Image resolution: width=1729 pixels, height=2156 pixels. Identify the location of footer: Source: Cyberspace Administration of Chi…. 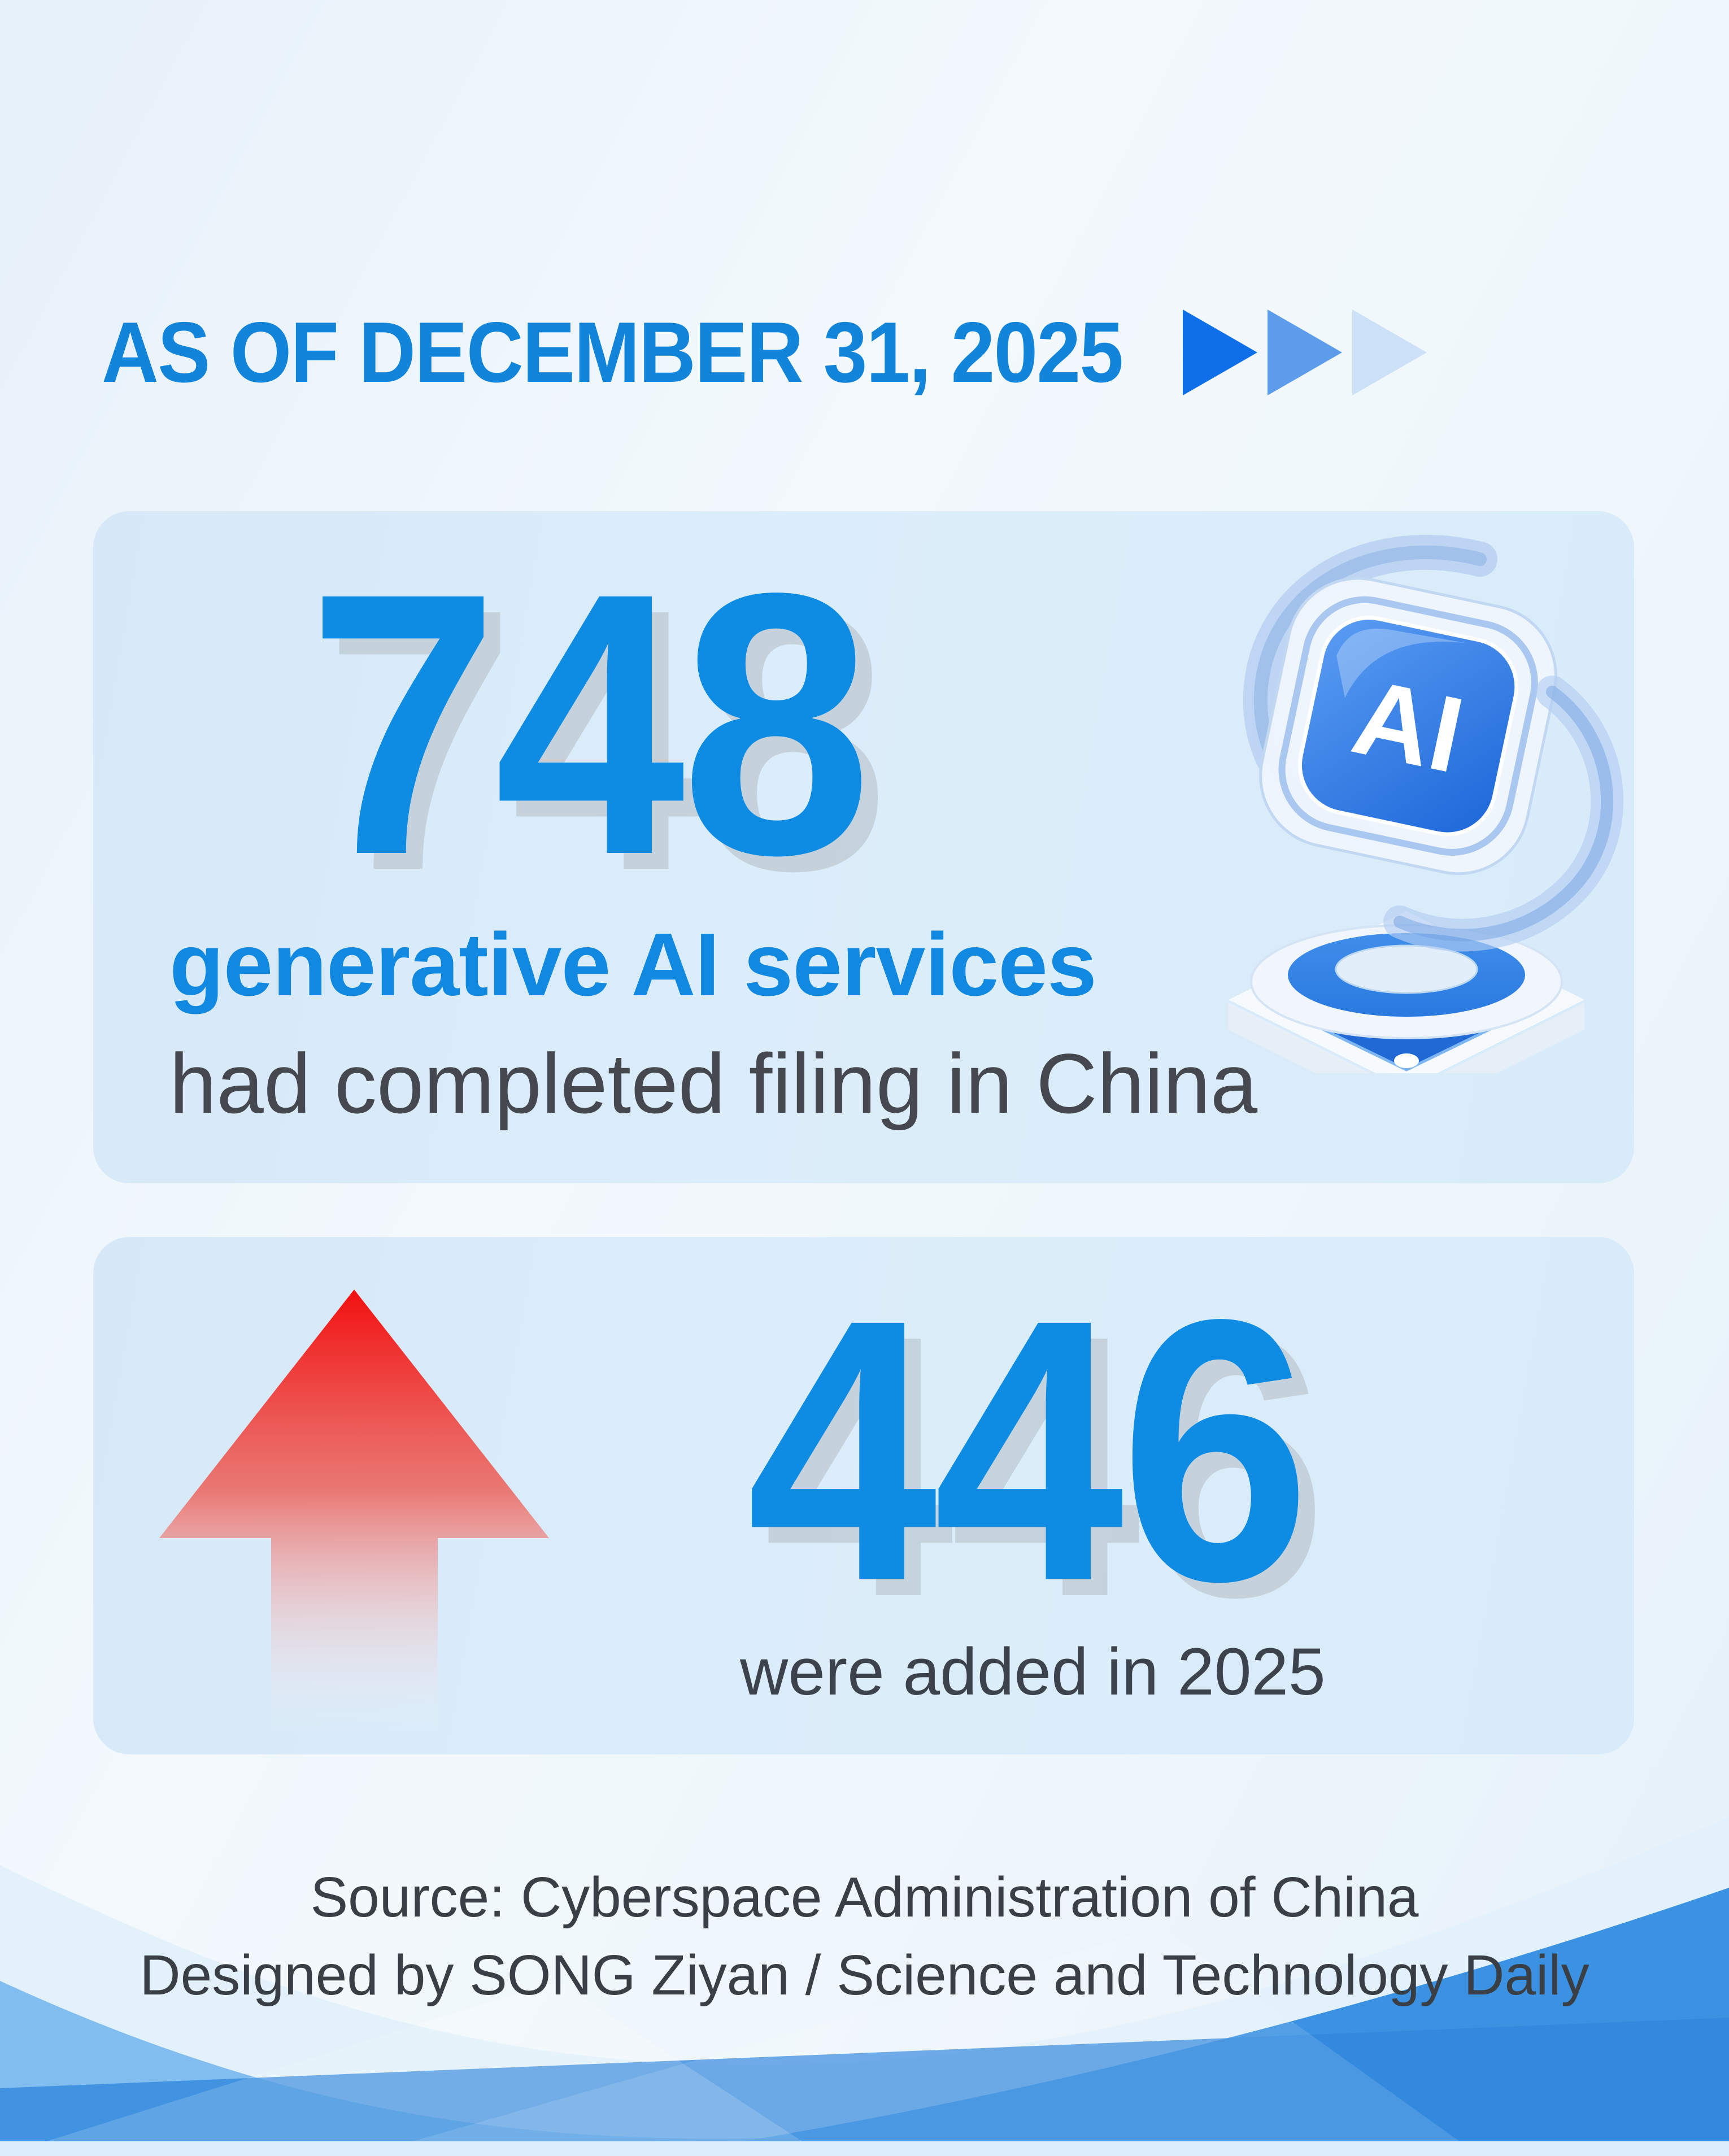
(864, 1936).